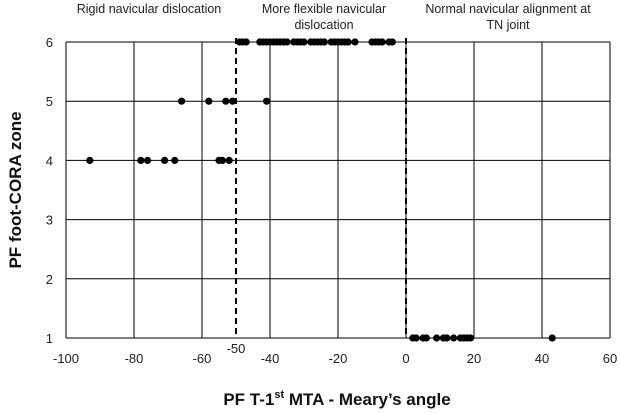 The height and width of the screenshot is (413, 620). Describe the element at coordinates (405, 358) in the screenshot. I see `x-tick-label: 0` at that location.